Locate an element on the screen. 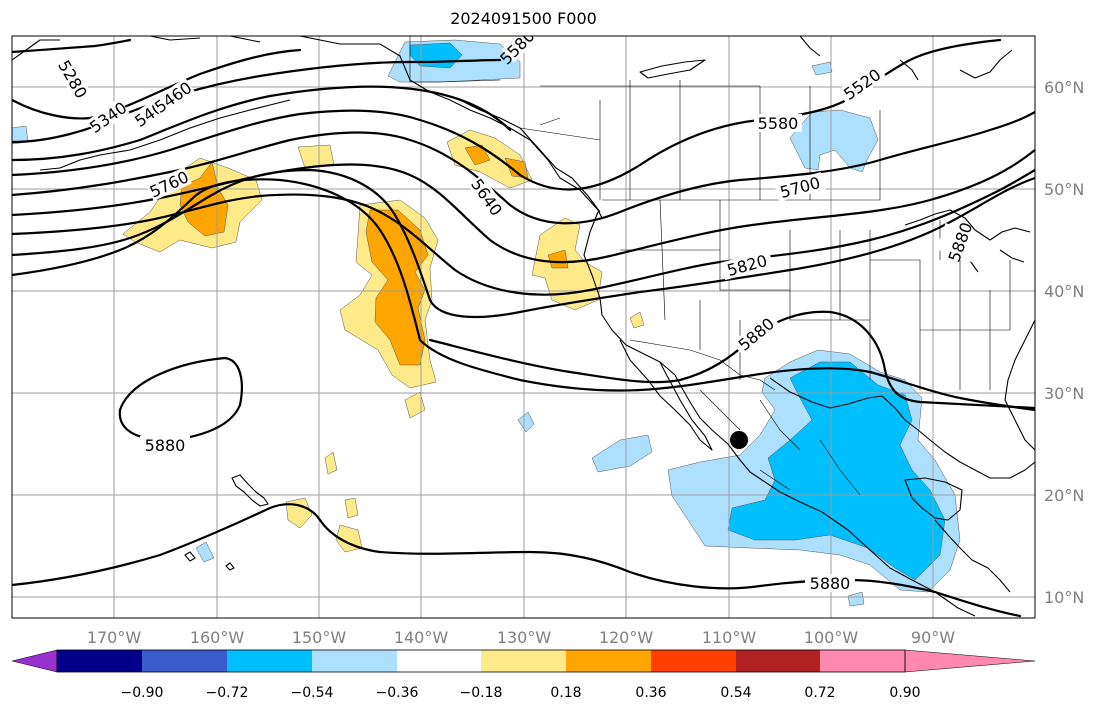 The image size is (1105, 712). lon-label: 90°W is located at coordinates (933, 637).